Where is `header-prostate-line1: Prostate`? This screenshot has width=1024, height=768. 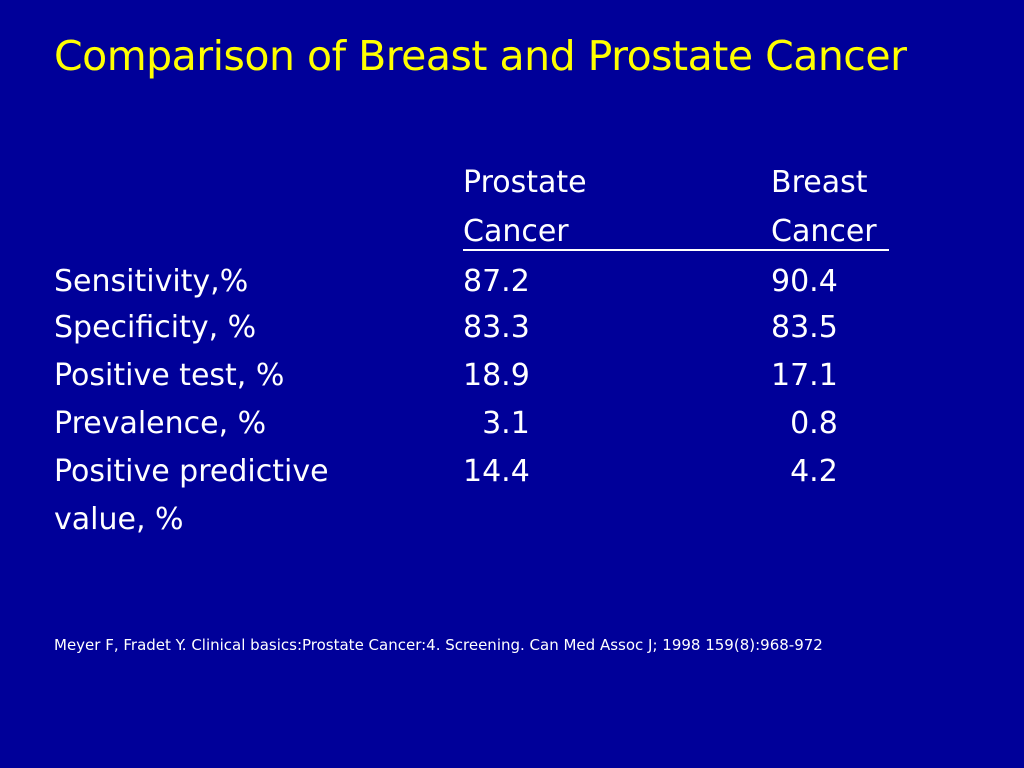 header-prostate-line1: Prostate is located at coordinates (525, 182).